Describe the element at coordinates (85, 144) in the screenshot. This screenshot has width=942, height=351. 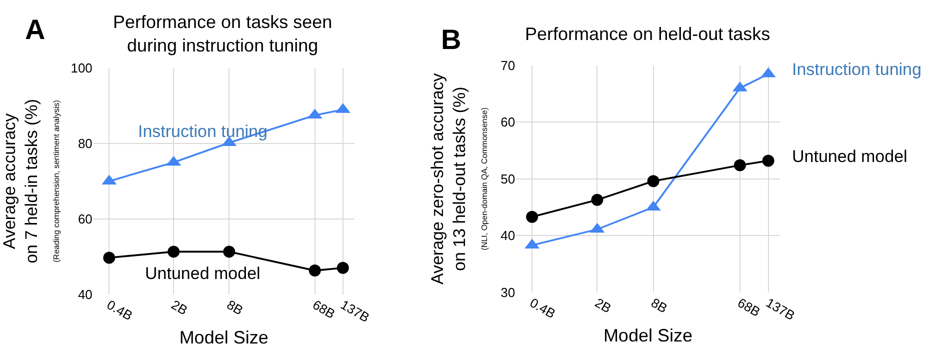
I see `y-tick-label: 80` at that location.